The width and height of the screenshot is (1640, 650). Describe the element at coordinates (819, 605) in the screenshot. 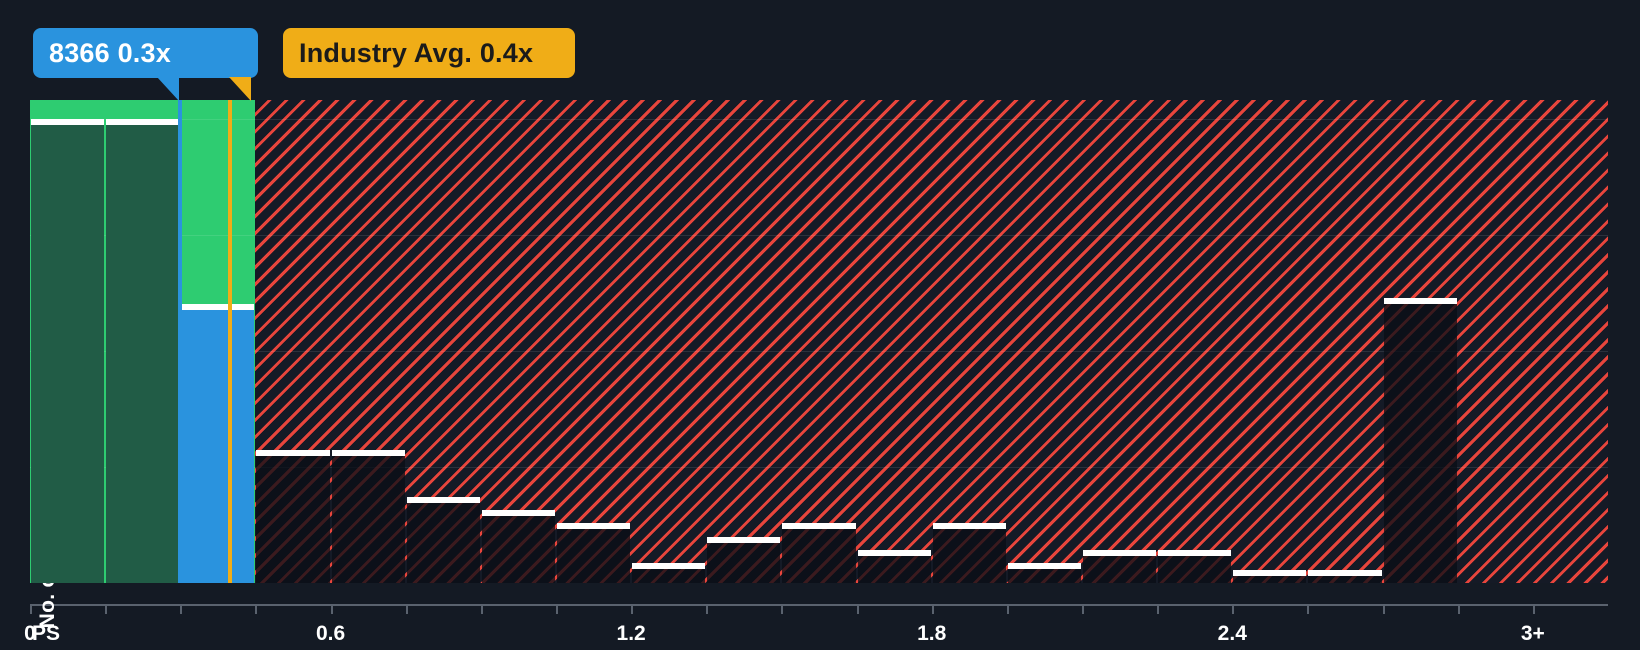

I see `x-axis-line` at that location.